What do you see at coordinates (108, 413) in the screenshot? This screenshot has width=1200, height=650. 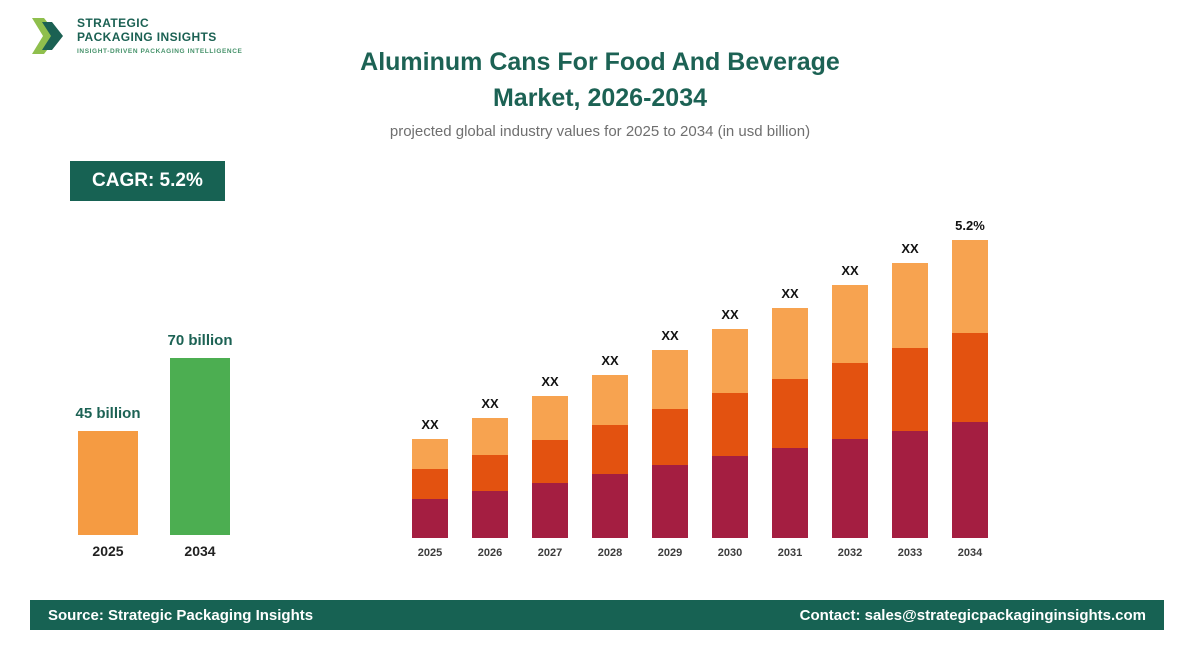 I see `mini-bar-value: 45 billion` at bounding box center [108, 413].